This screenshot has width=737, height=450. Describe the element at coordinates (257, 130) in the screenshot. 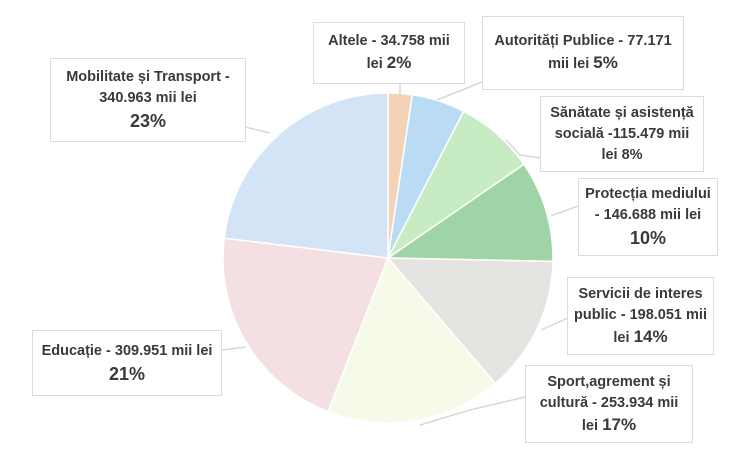

I see `leader-line-mobilitate` at that location.